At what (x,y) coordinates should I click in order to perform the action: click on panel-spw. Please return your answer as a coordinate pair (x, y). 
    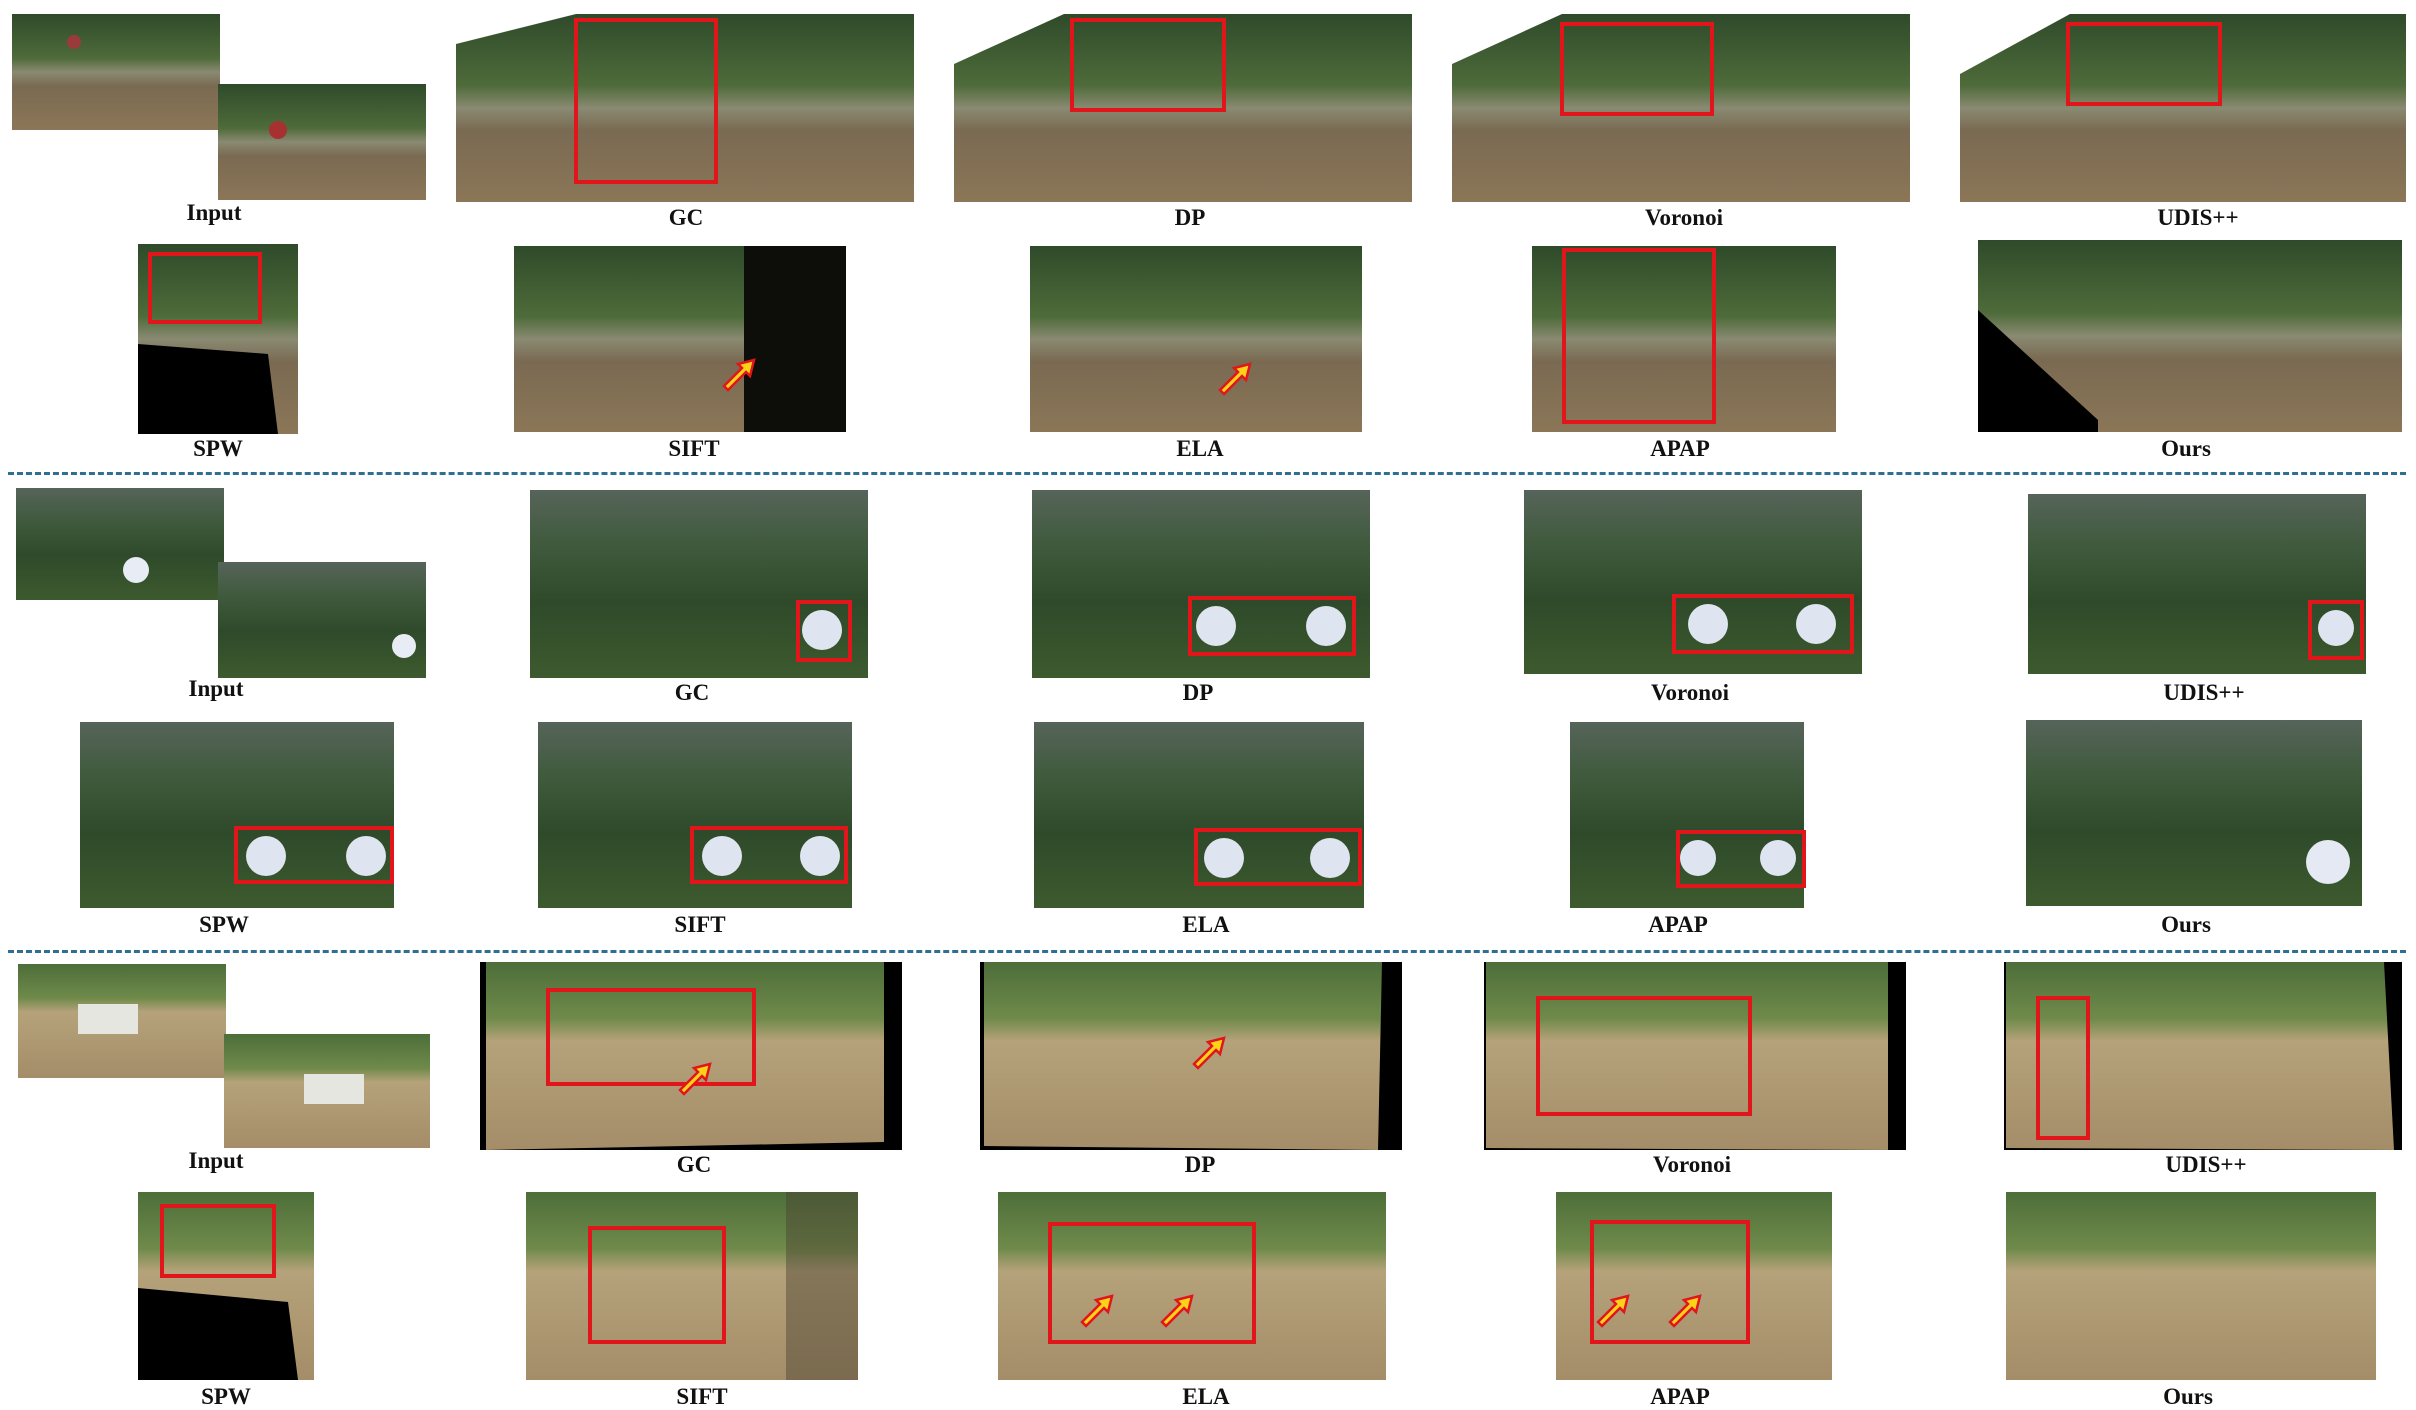
    Looking at the image, I should click on (226, 1286).